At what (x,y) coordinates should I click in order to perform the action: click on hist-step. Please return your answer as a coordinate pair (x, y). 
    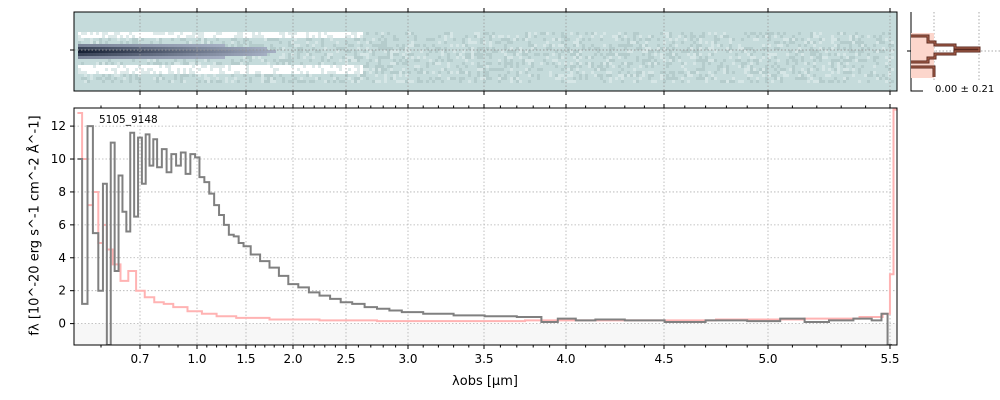
    Looking at the image, I should click on (945, 56).